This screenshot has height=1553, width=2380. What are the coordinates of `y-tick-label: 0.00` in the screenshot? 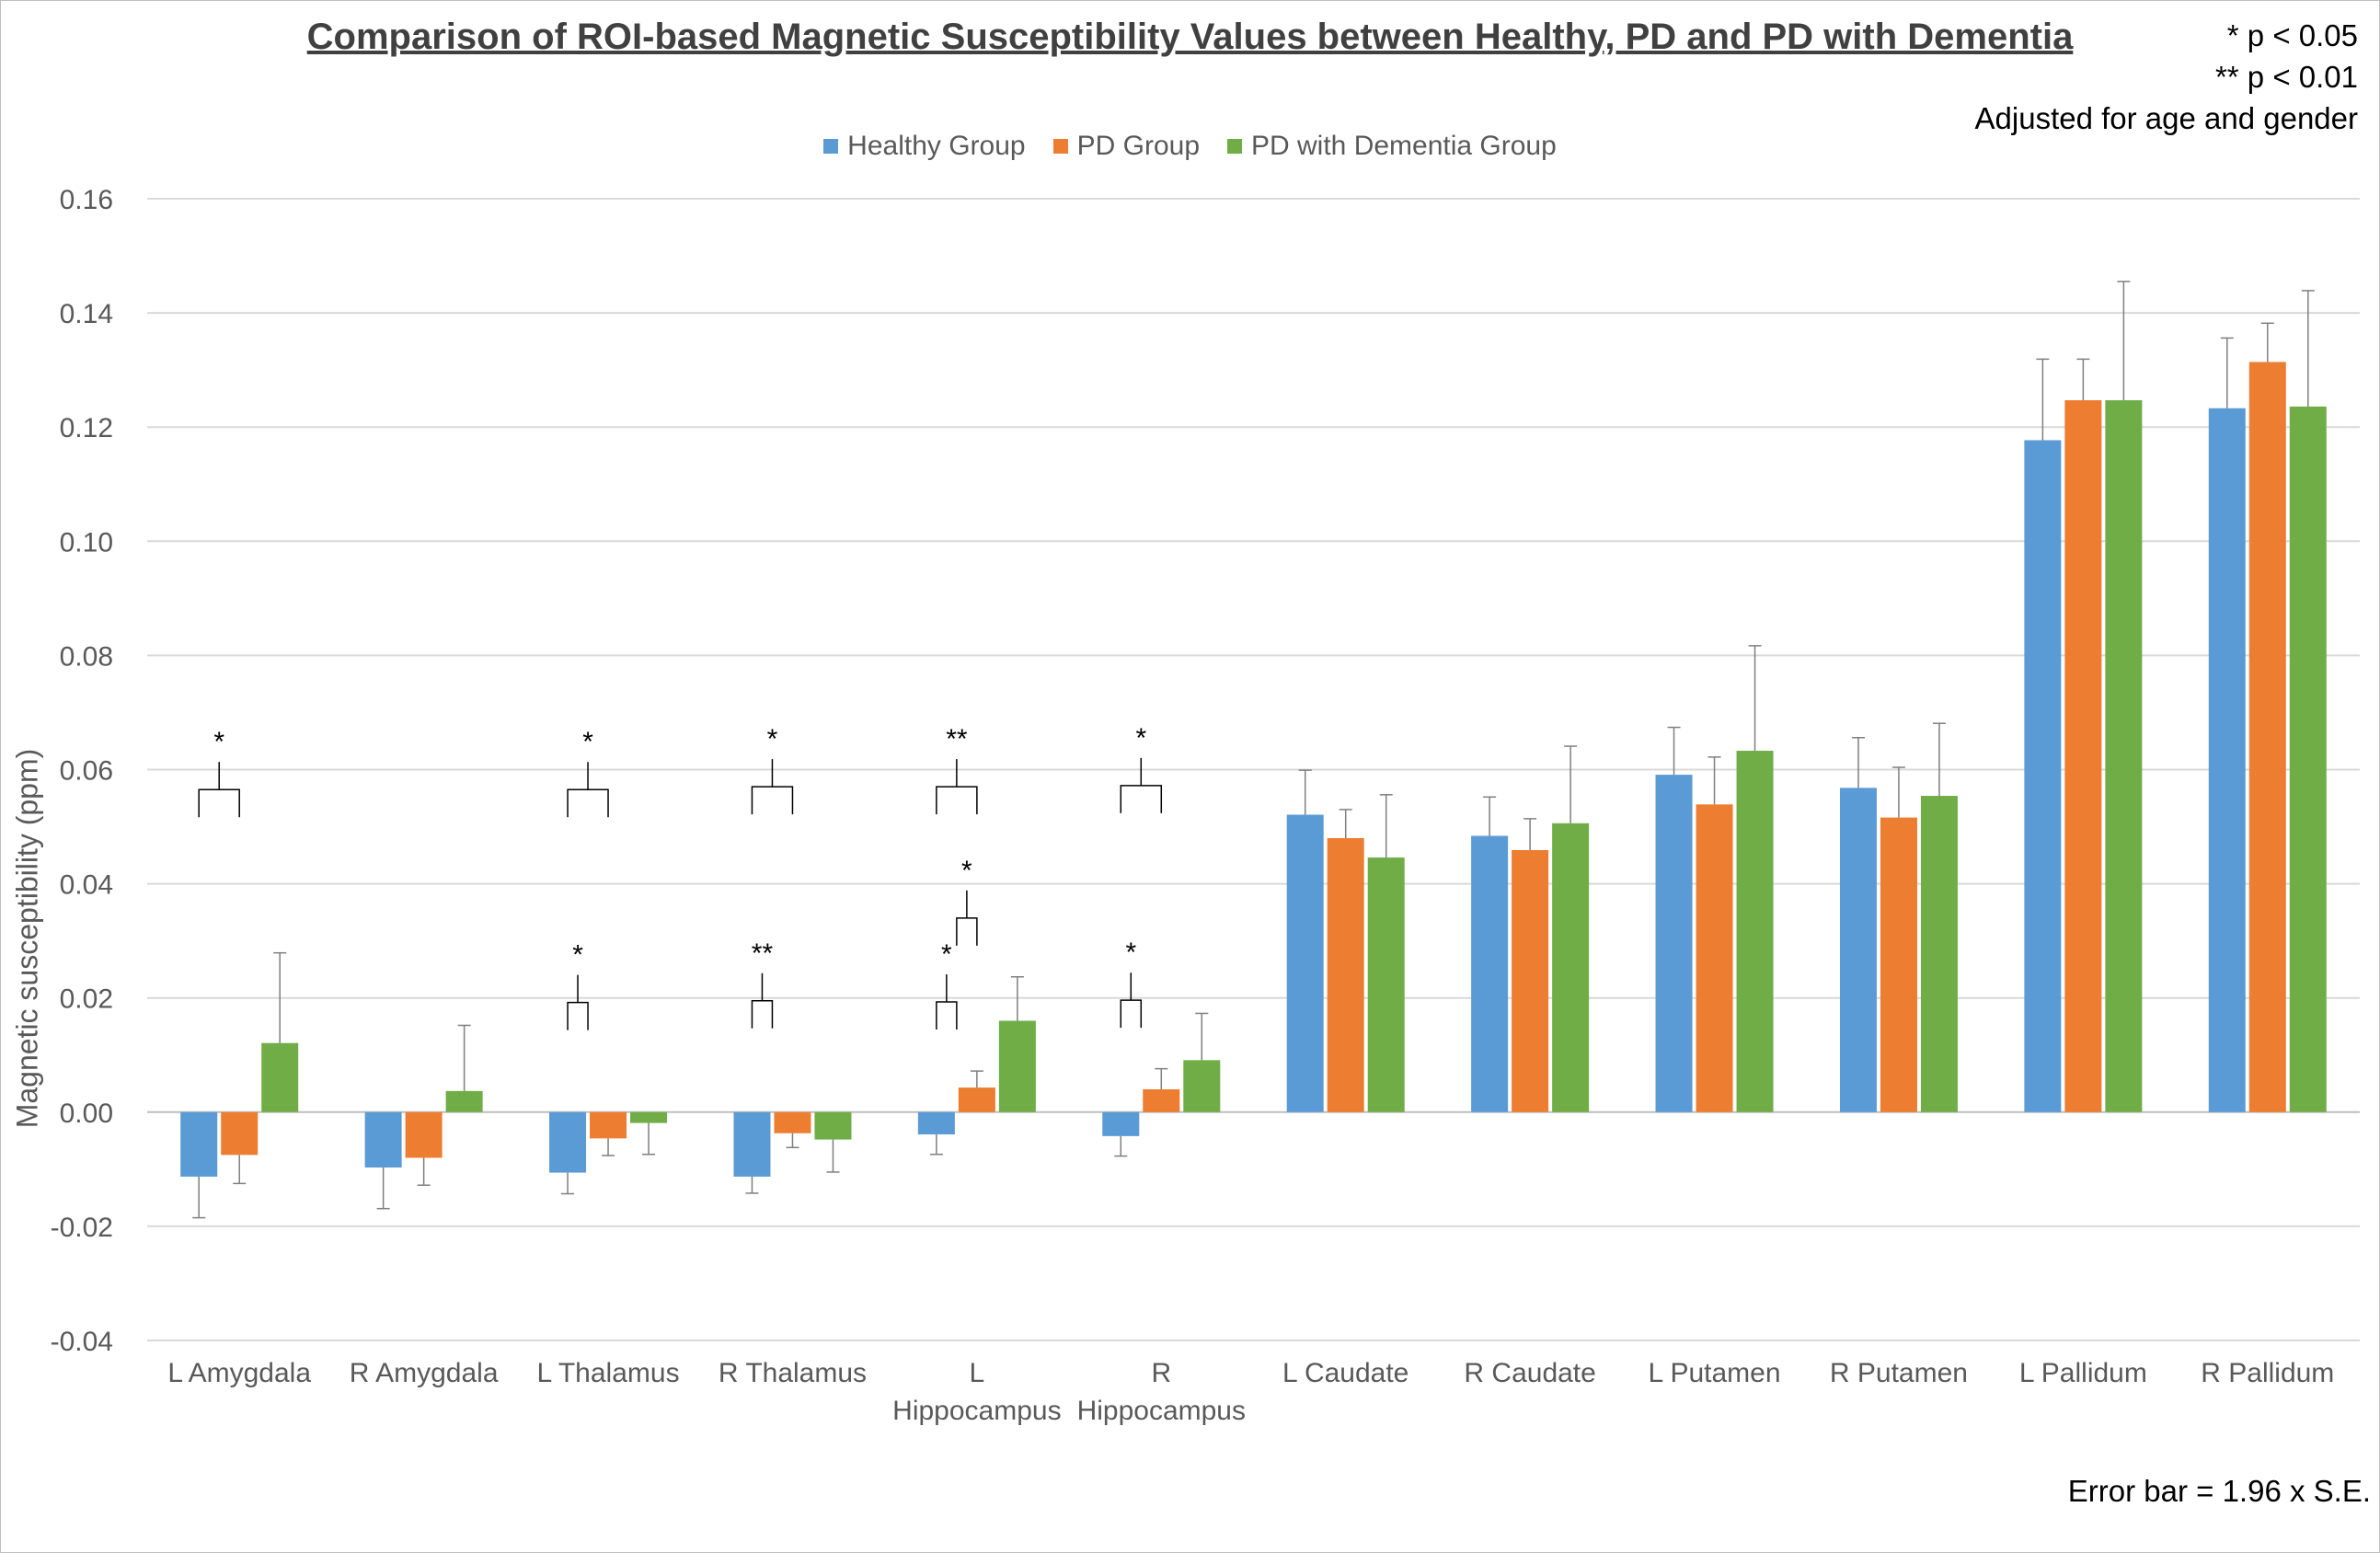 It's located at (86, 1114).